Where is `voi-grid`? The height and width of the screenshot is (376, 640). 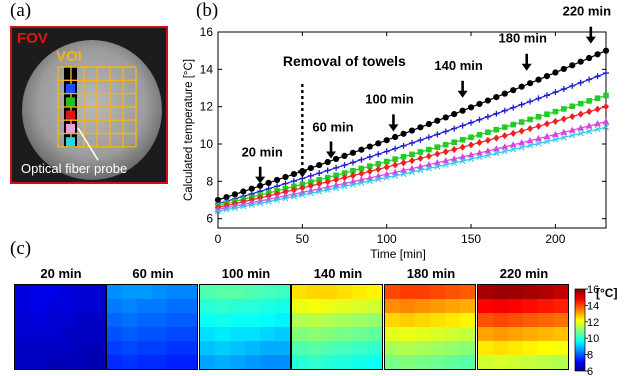 voi-grid is located at coordinates (97, 107).